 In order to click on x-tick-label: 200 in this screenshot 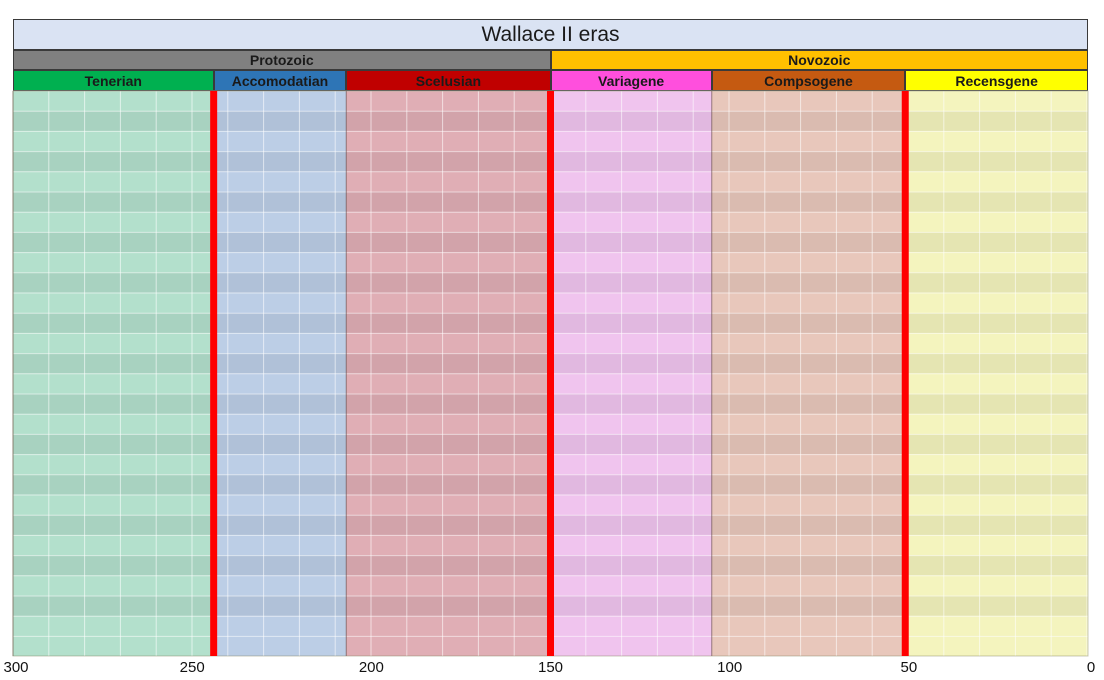, I will do `click(371, 667)`.